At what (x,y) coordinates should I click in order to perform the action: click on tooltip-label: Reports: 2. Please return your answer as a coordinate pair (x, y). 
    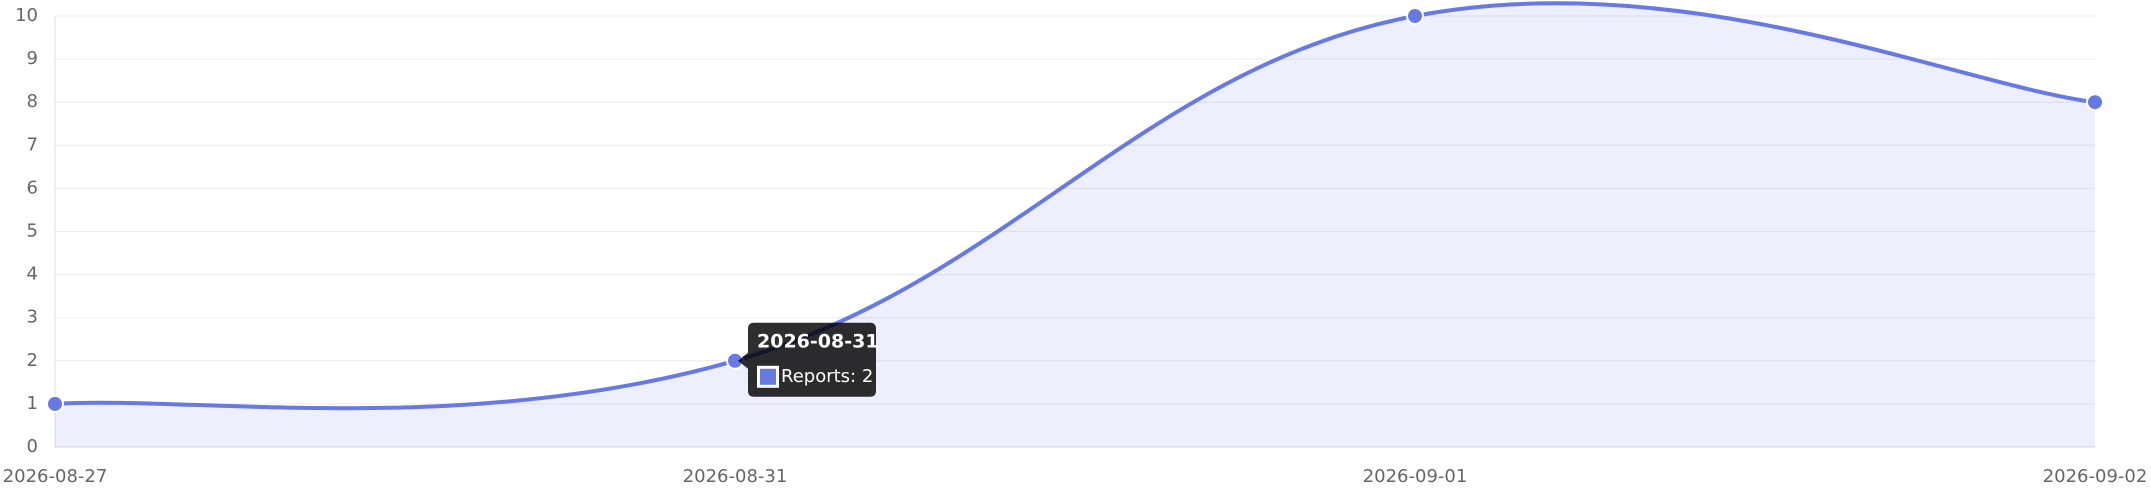
    Looking at the image, I should click on (827, 376).